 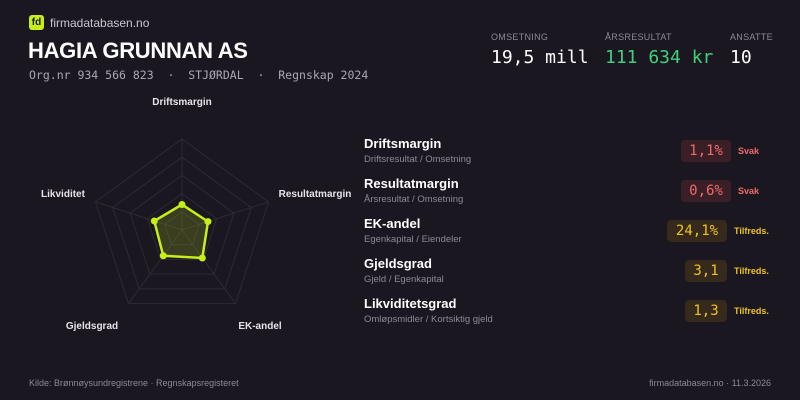 I want to click on radar-axis-label: Driftsmargin, so click(x=181, y=102).